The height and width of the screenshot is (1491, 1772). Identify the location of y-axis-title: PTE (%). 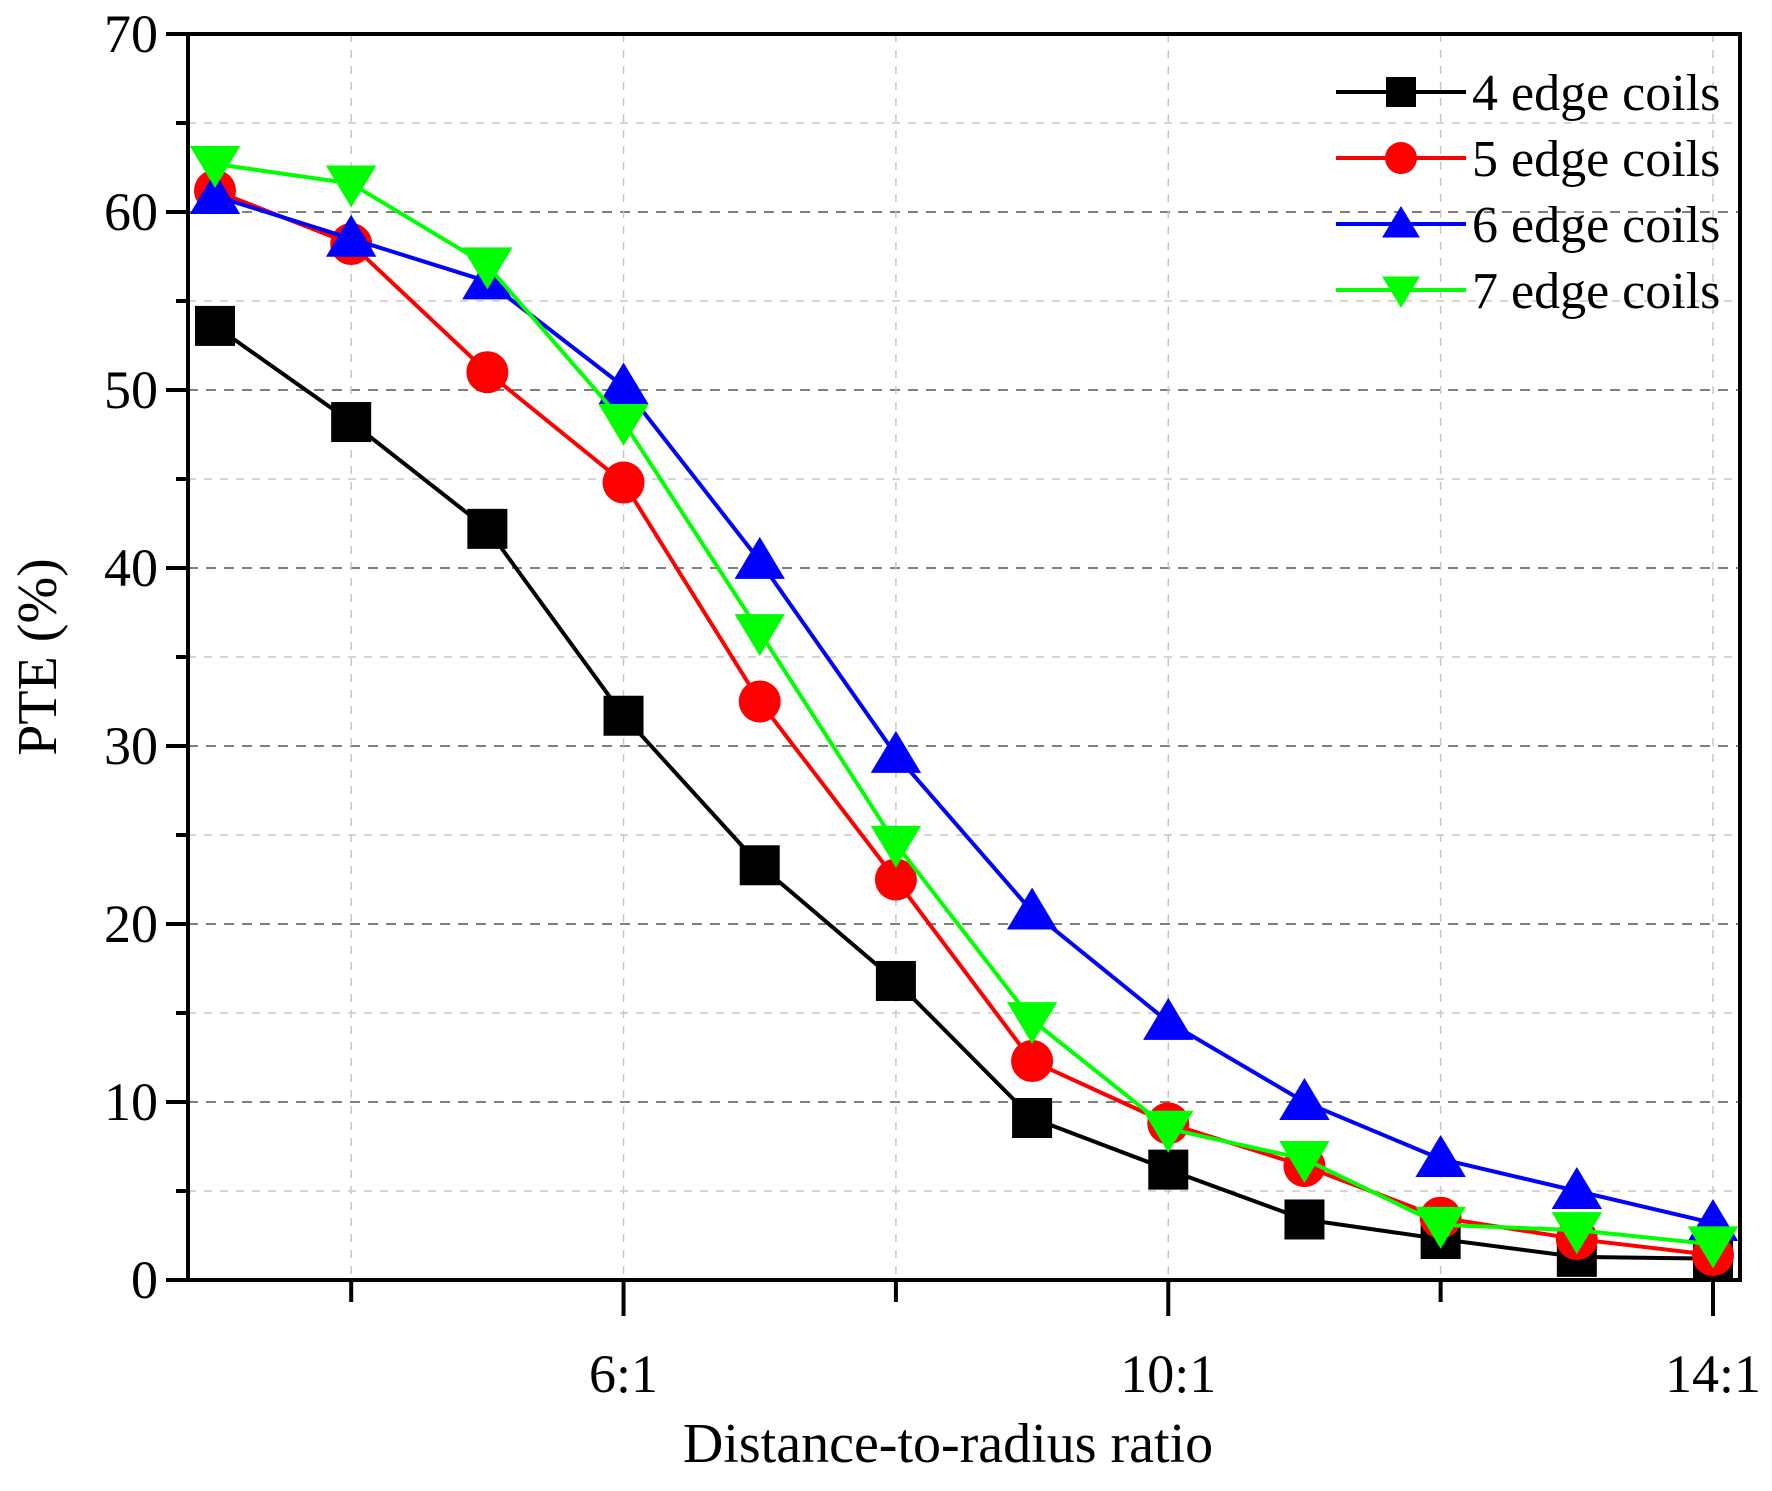
(38, 657).